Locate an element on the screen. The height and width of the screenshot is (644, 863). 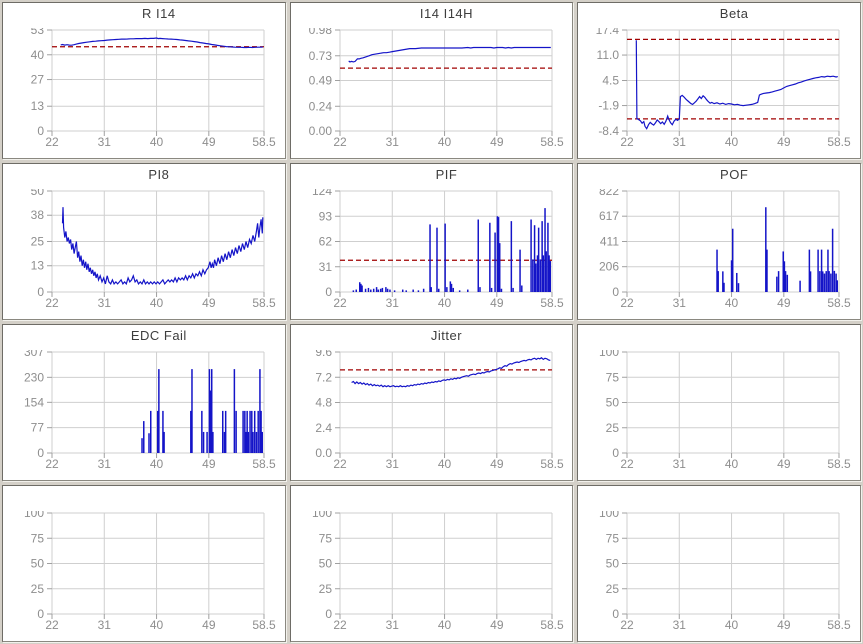
svg-text: 206 is located at coordinates (609, 267).